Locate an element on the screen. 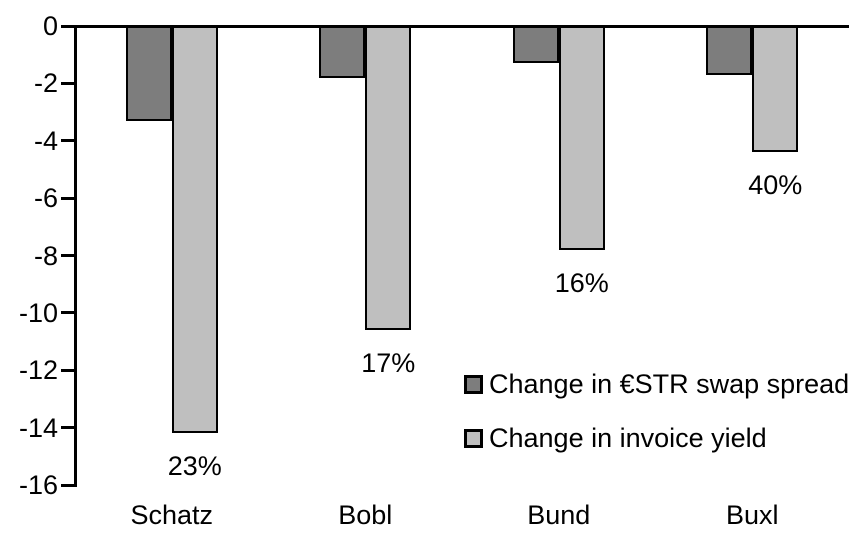  point-label-buxl: 40% is located at coordinates (775, 185).